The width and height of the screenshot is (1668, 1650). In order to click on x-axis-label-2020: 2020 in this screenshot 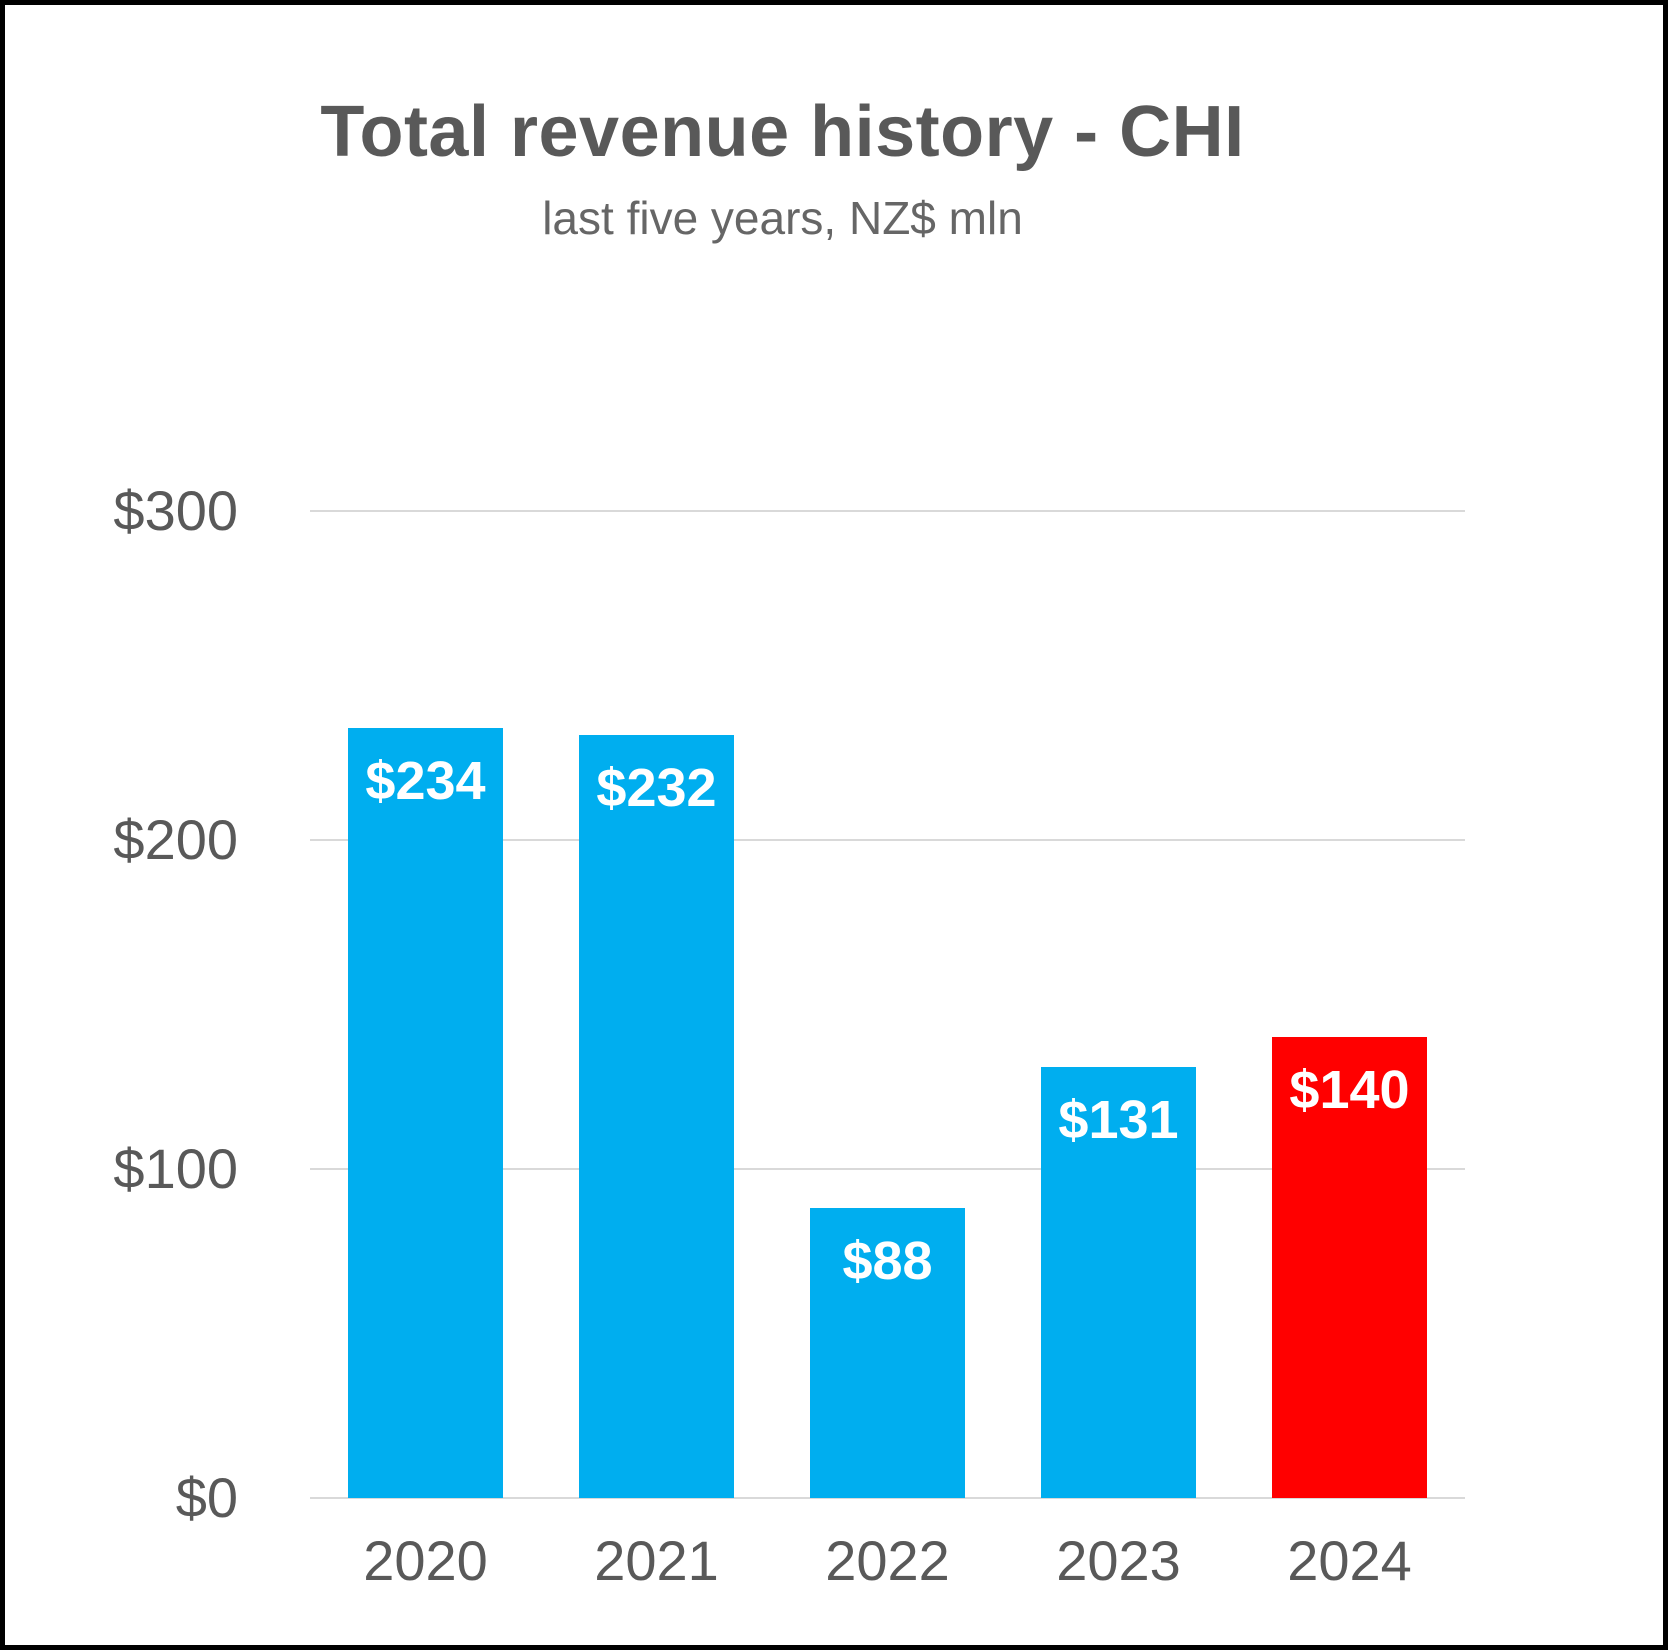, I will do `click(425, 1560)`.